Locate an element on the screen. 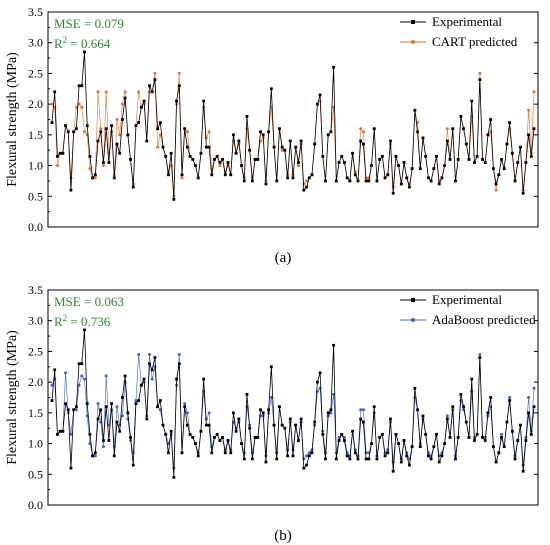  stat-name: MSE is located at coordinates (67, 23).